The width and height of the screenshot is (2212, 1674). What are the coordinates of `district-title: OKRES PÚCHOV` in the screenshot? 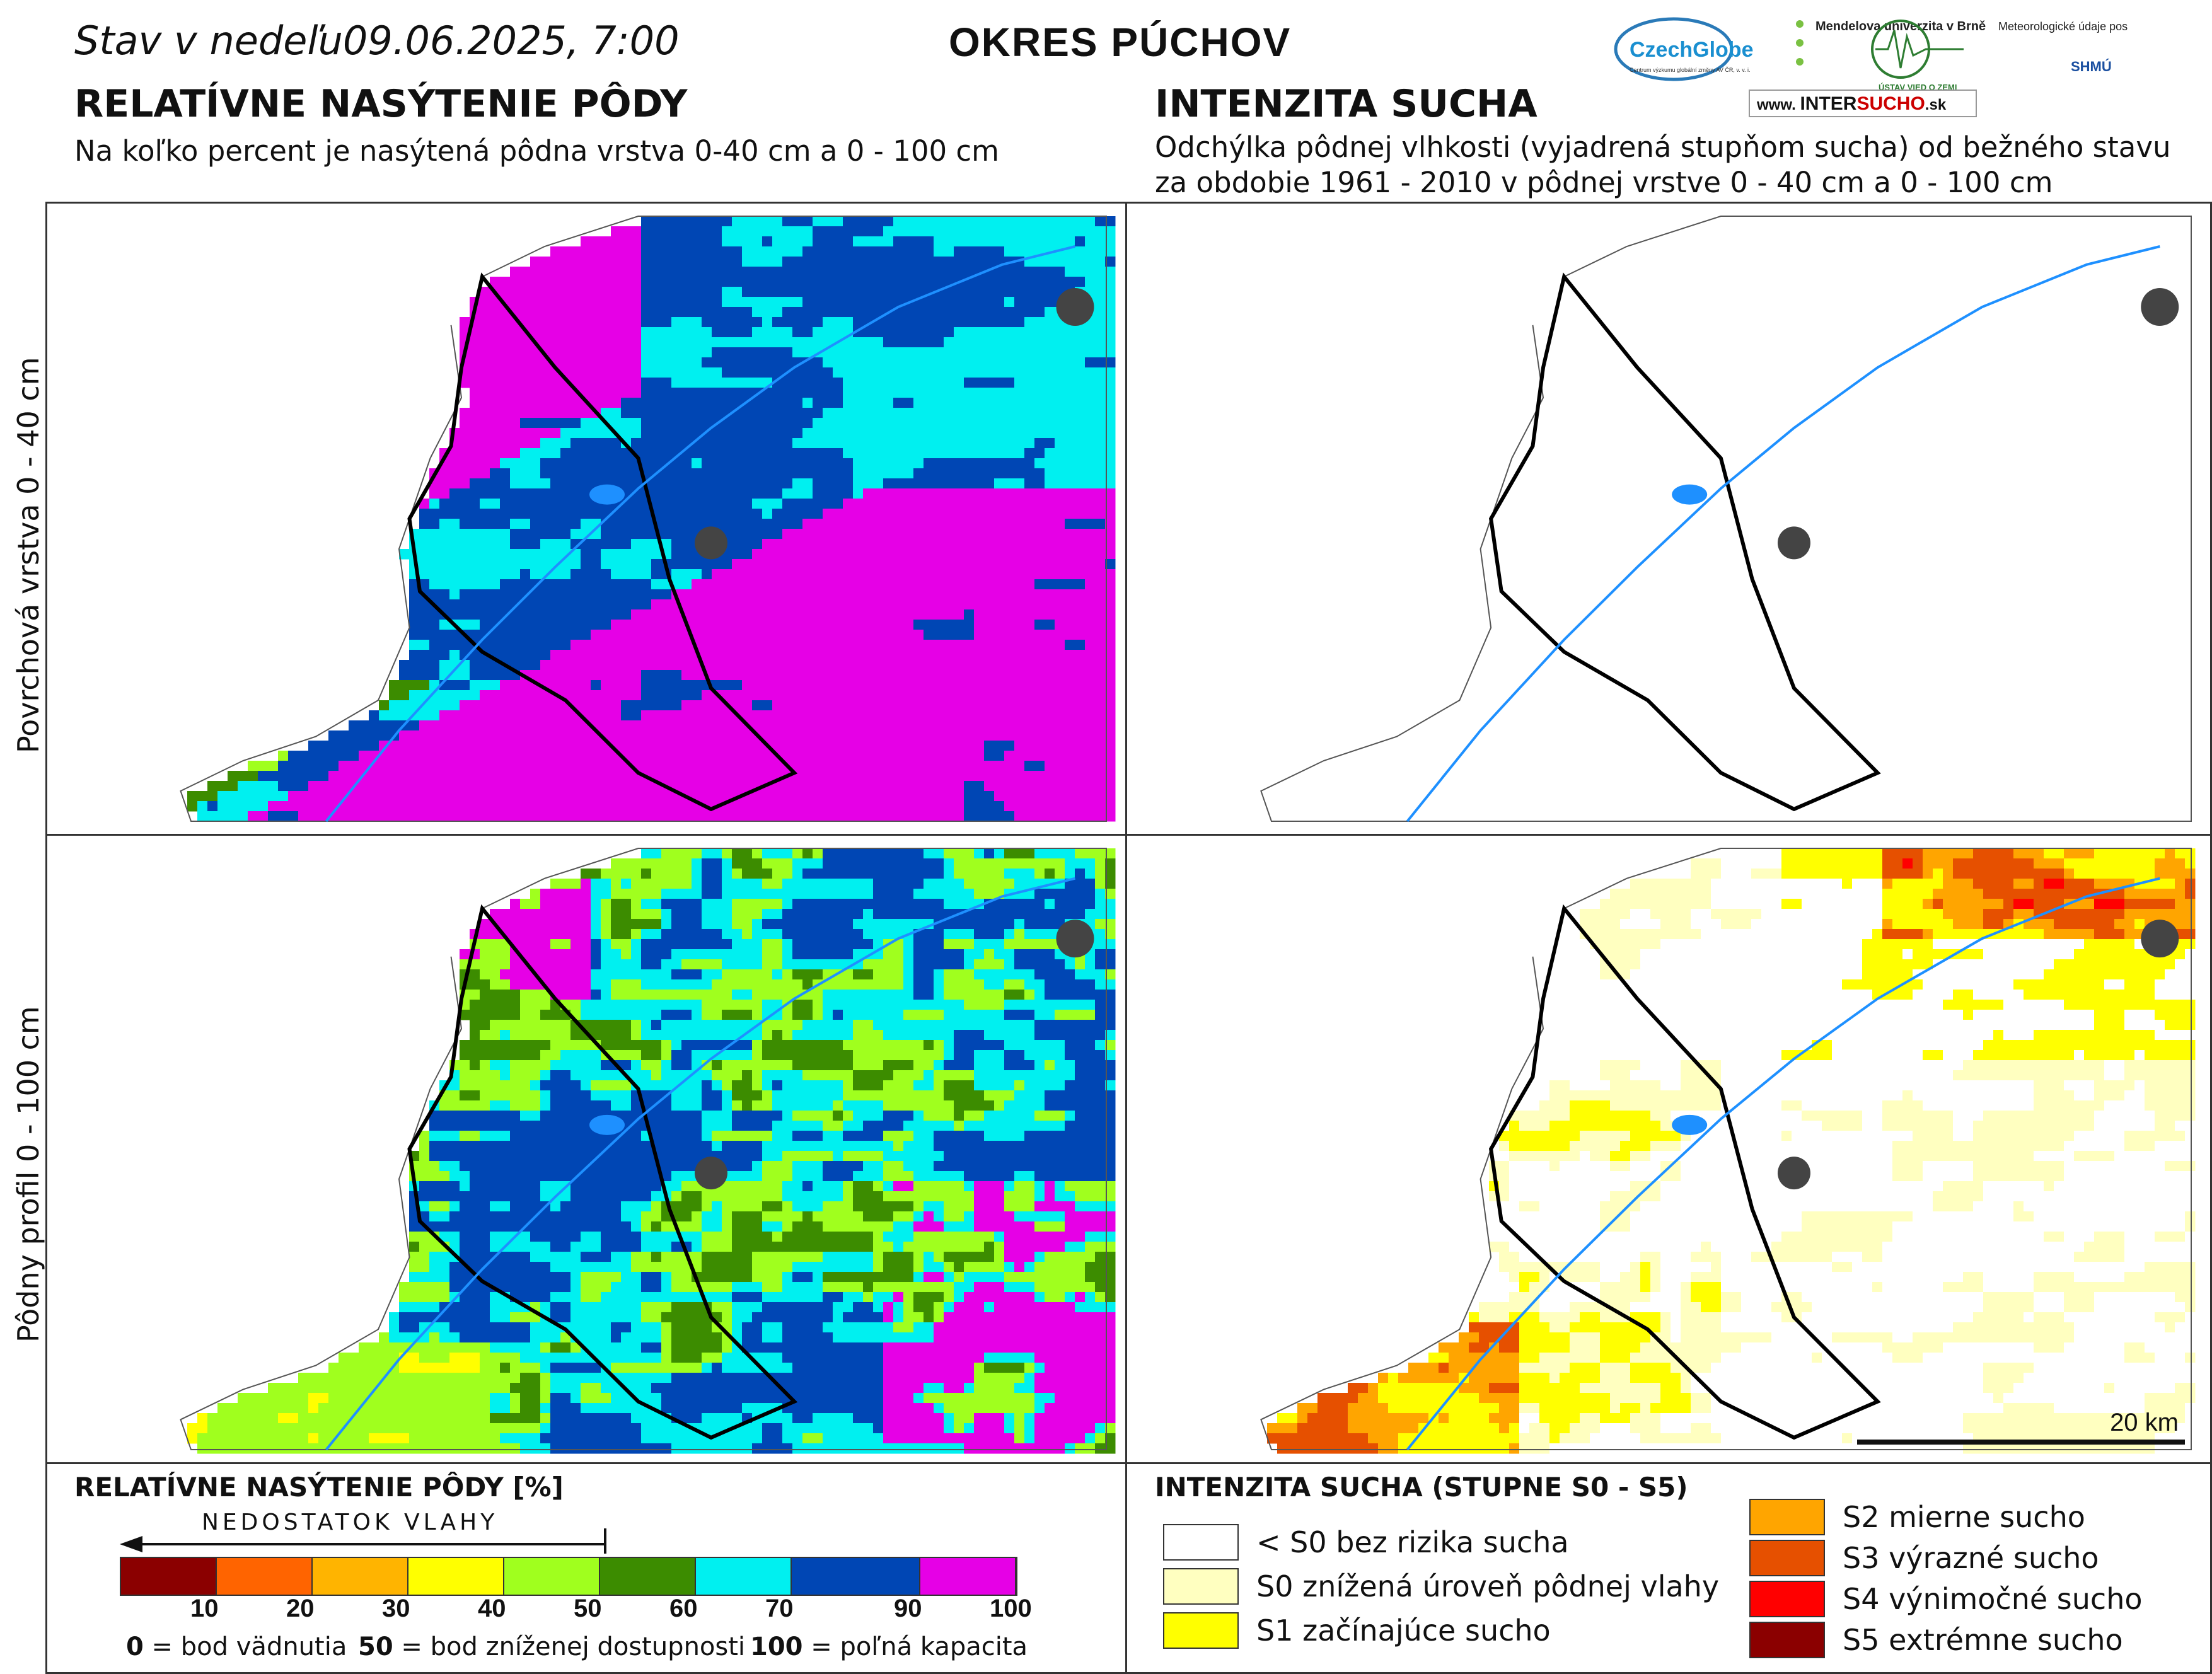 It's located at (1120, 42).